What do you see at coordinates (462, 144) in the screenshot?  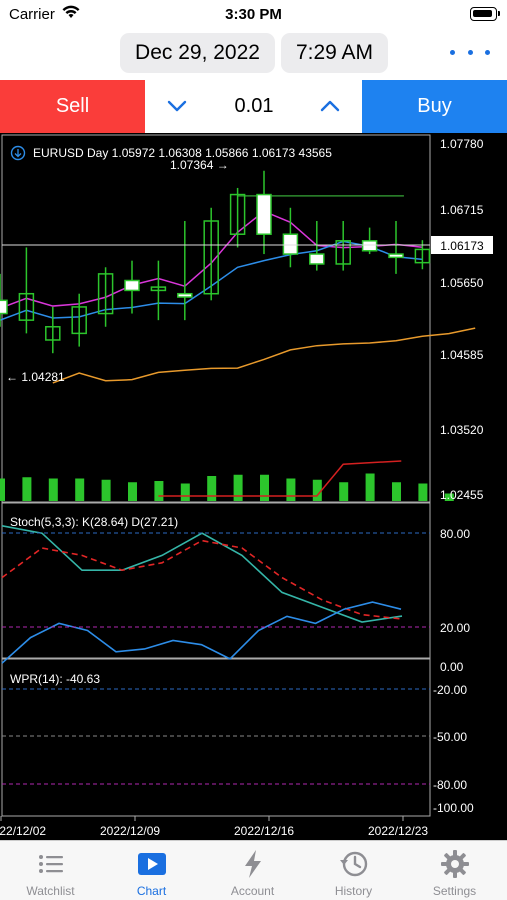 I see `price-tick: 1.07780` at bounding box center [462, 144].